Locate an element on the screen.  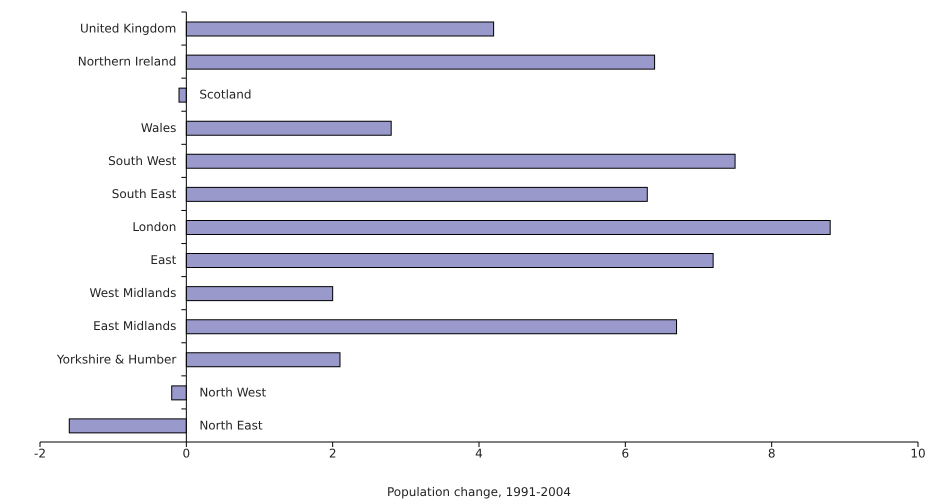
y-tick-label: London is located at coordinates (154, 227).